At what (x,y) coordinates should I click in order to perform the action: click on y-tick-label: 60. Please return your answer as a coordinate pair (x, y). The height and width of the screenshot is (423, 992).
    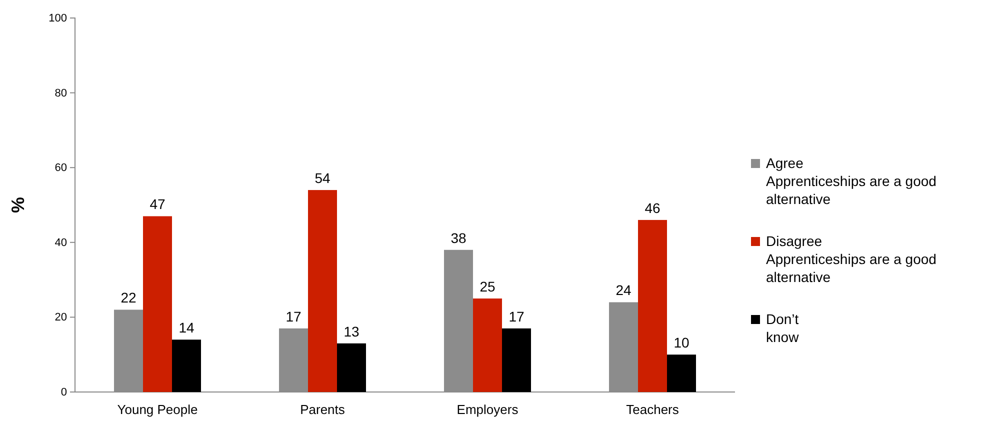
    Looking at the image, I should click on (60, 168).